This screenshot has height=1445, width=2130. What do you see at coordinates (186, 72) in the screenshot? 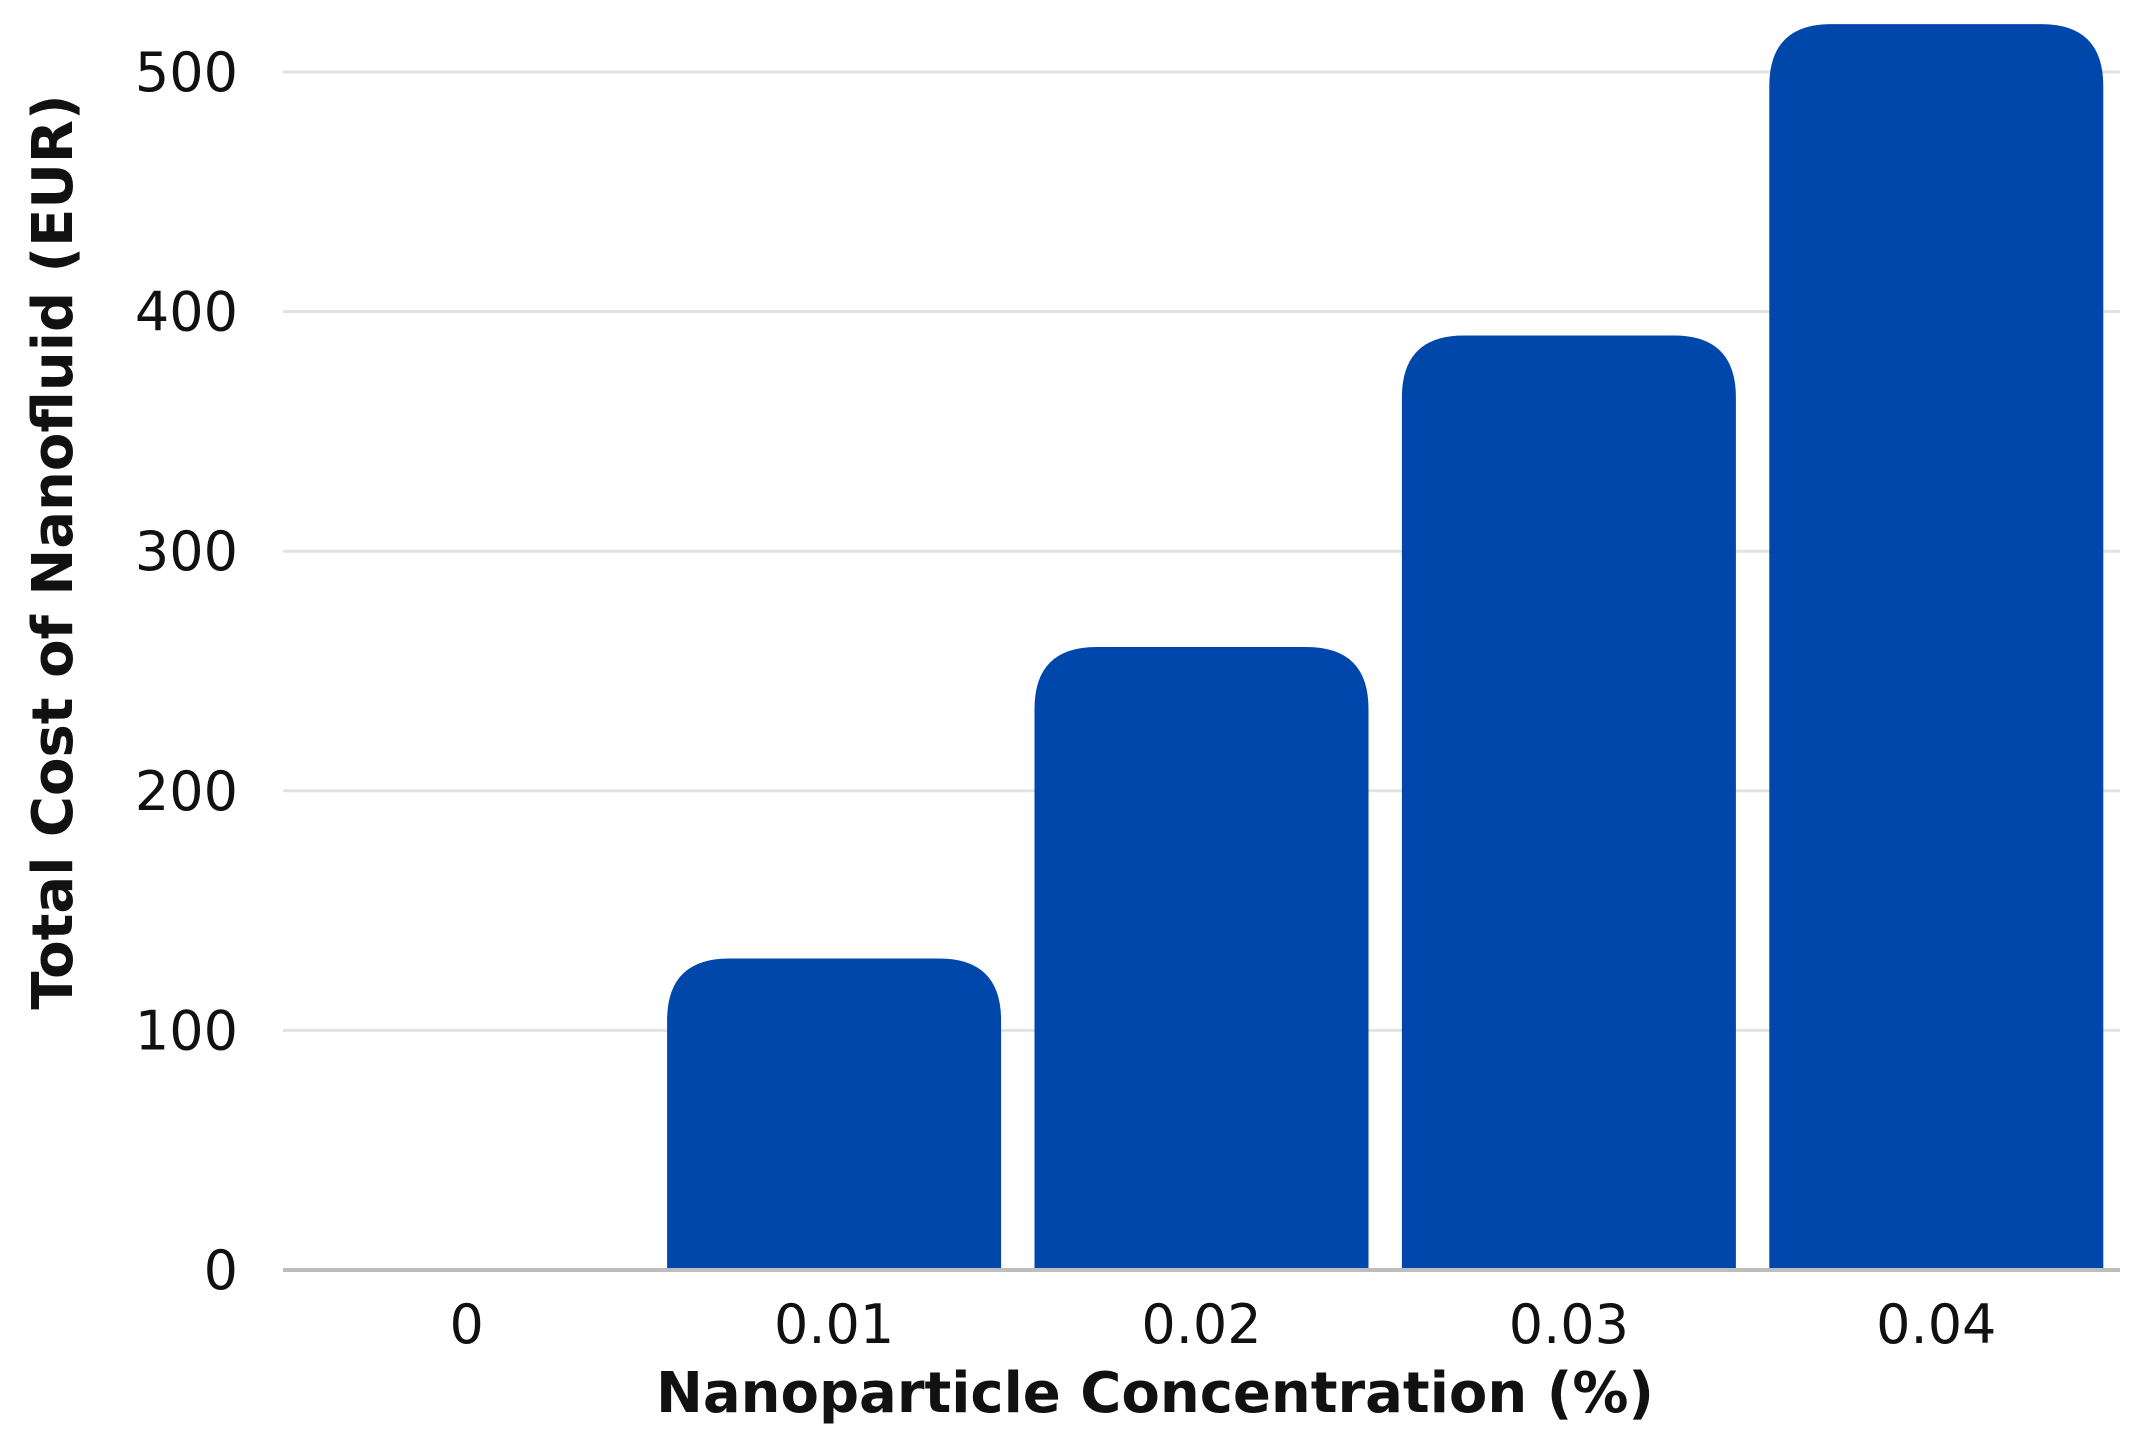
I see `y-tick-label: 500` at bounding box center [186, 72].